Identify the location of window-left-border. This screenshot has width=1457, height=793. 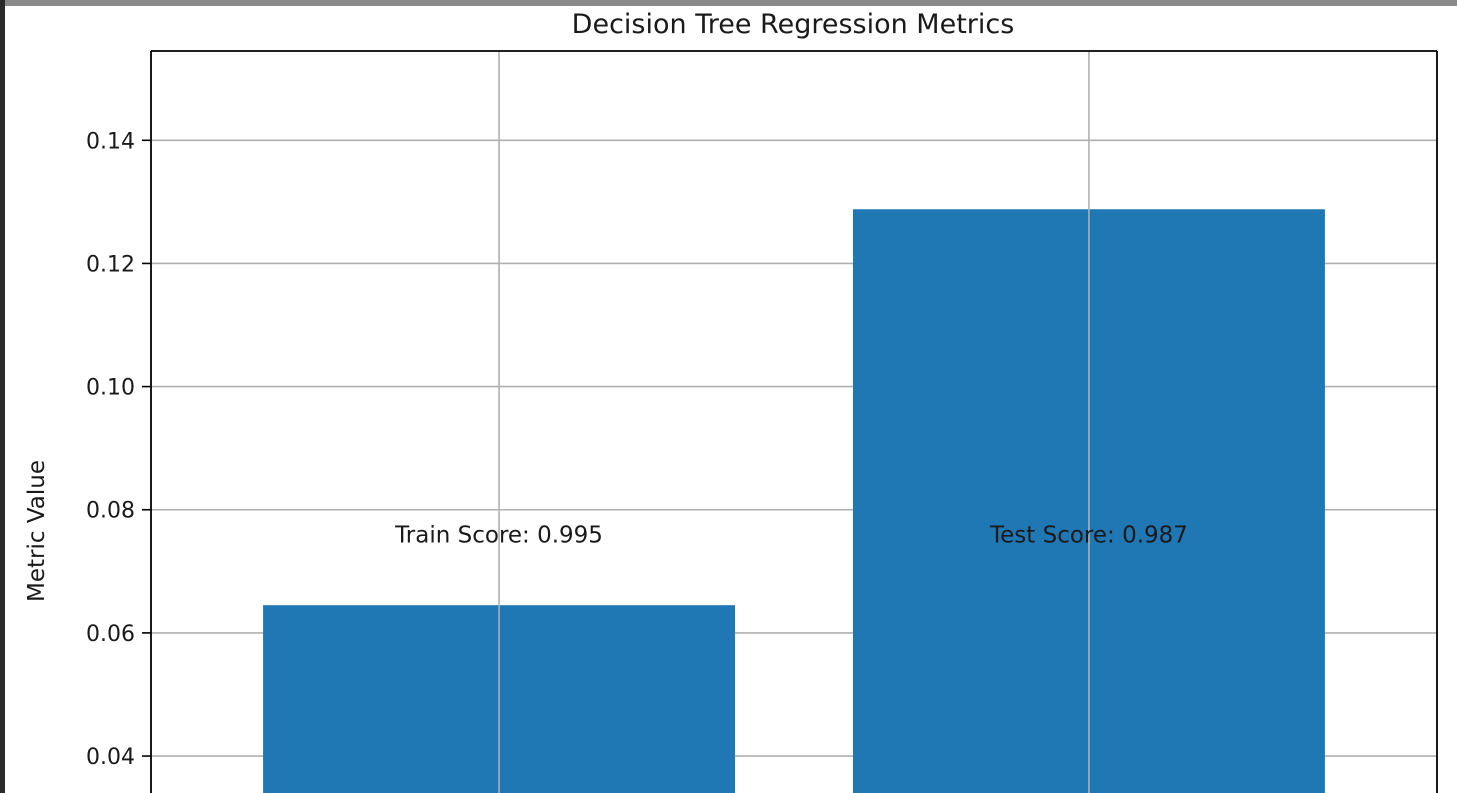
(2, 396).